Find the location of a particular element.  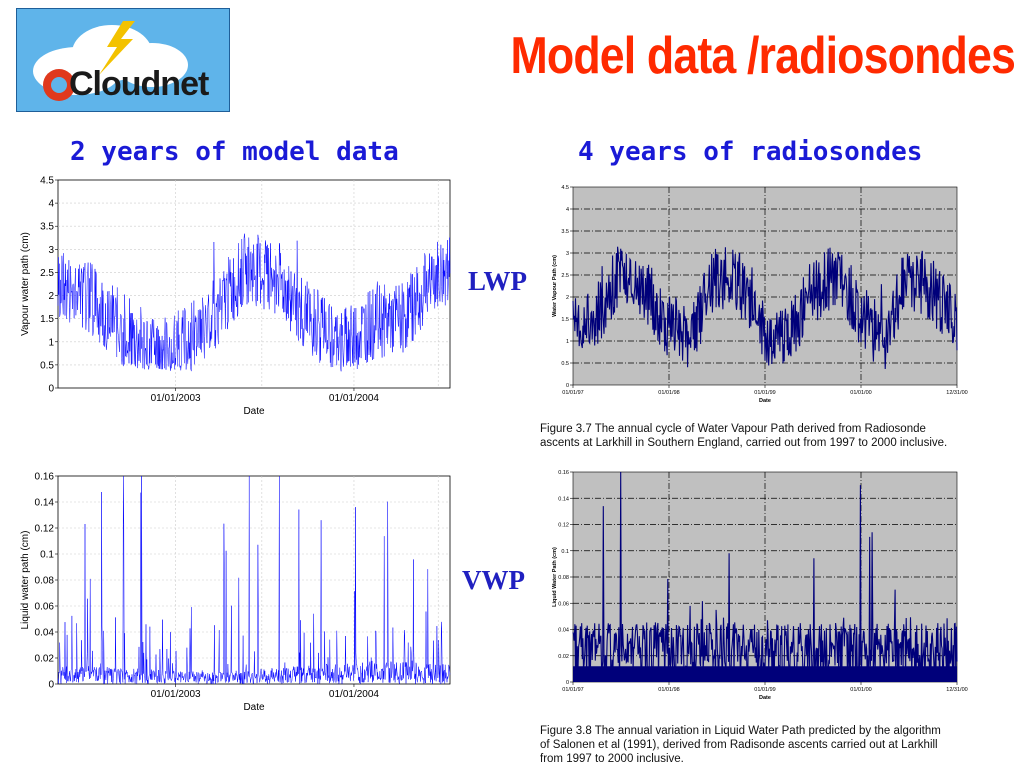

data-baseline-fill is located at coordinates (765, 674).